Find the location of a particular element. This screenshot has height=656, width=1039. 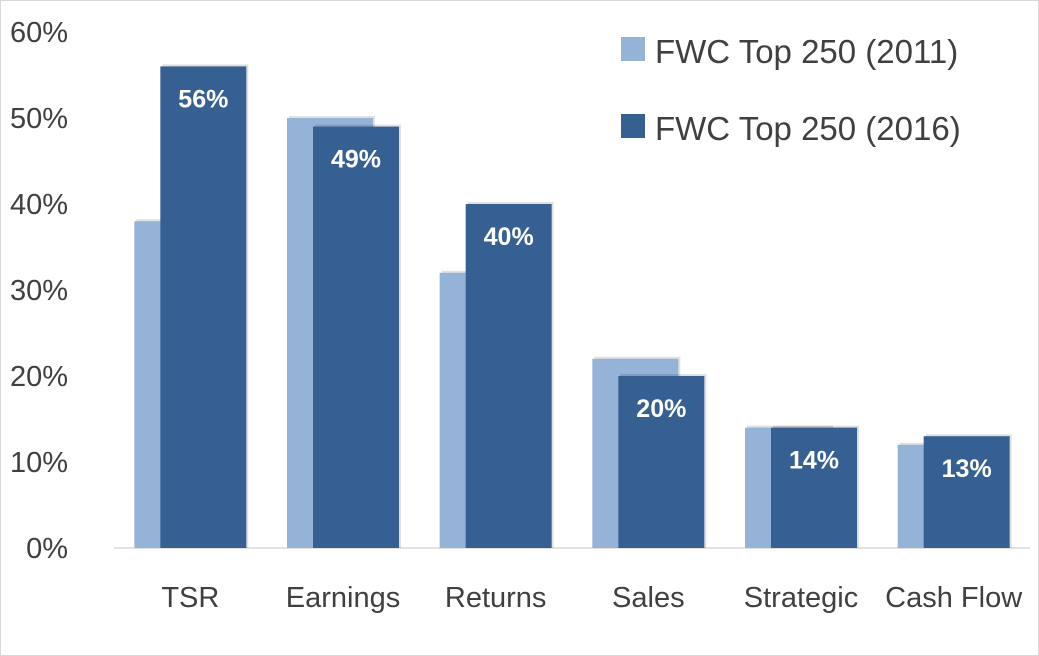

y-tick-label: 20% is located at coordinates (39, 377).